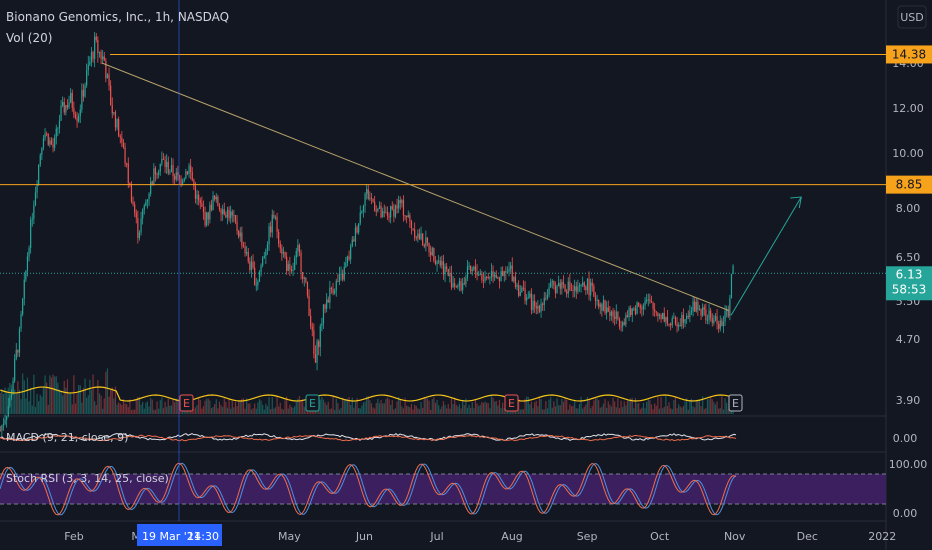 The image size is (932, 550). What do you see at coordinates (29, 38) in the screenshot?
I see `volume-label: Vol (20)` at bounding box center [29, 38].